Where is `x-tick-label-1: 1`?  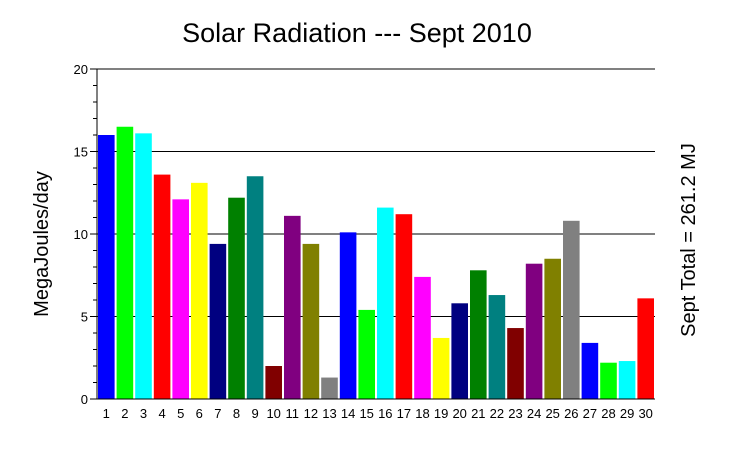 x-tick-label-1: 1 is located at coordinates (106, 413).